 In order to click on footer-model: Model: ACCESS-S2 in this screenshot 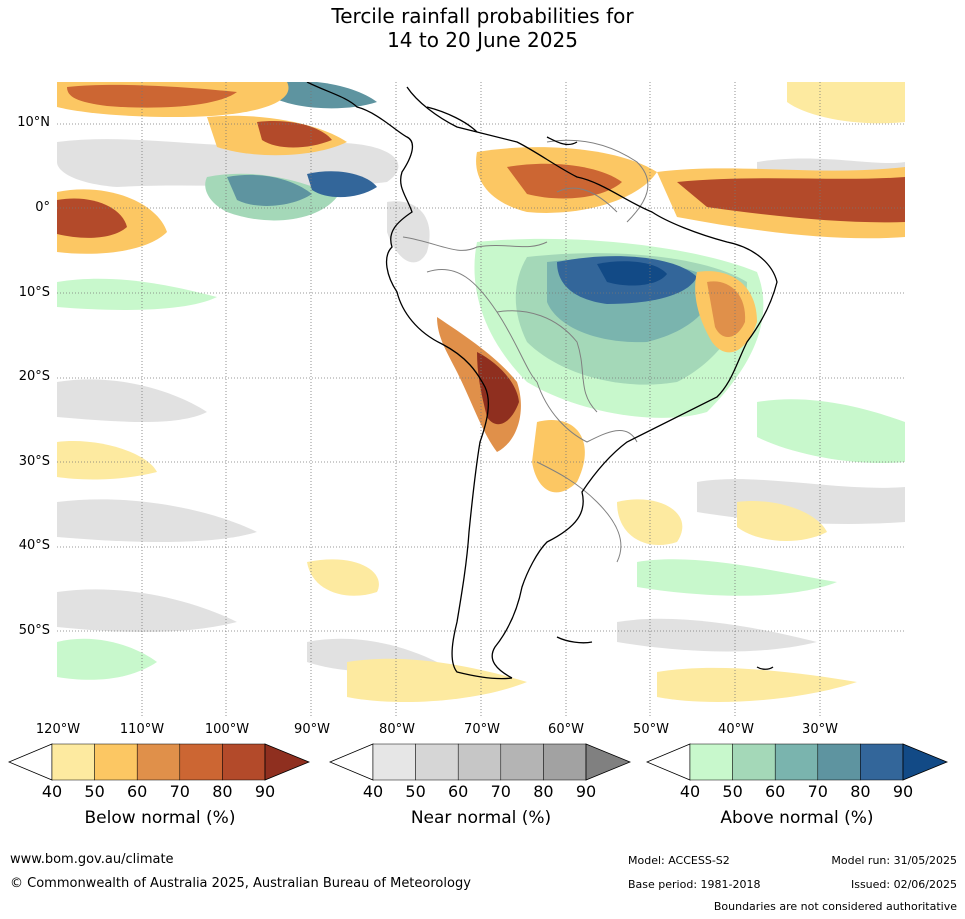, I will do `click(679, 860)`.